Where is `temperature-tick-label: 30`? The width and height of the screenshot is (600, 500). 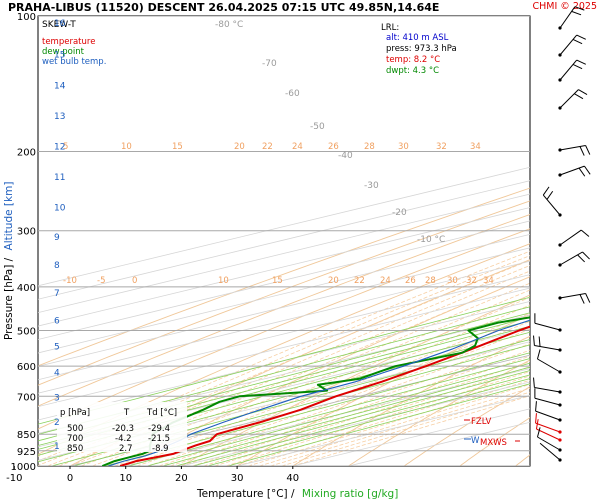
temperature-tick-label: 30 is located at coordinates (237, 478).